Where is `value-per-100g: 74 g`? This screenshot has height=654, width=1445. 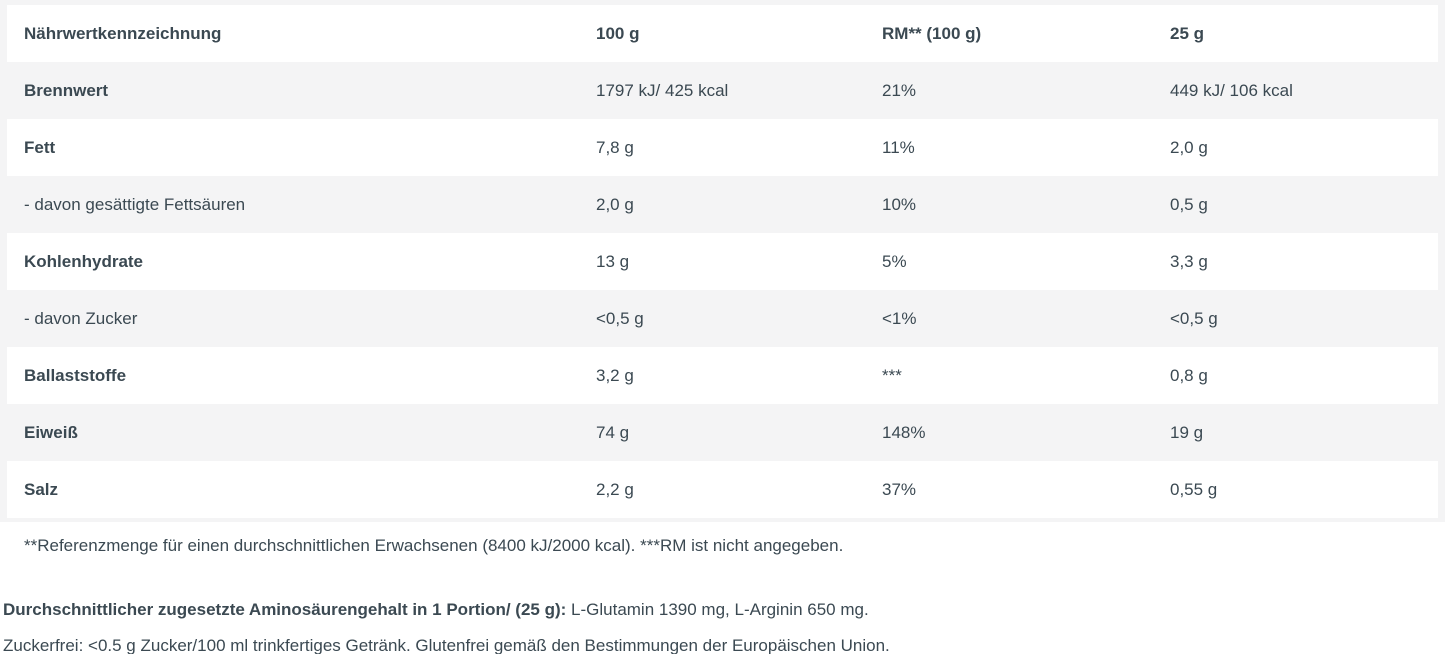
value-per-100g: 74 g is located at coordinates (613, 432).